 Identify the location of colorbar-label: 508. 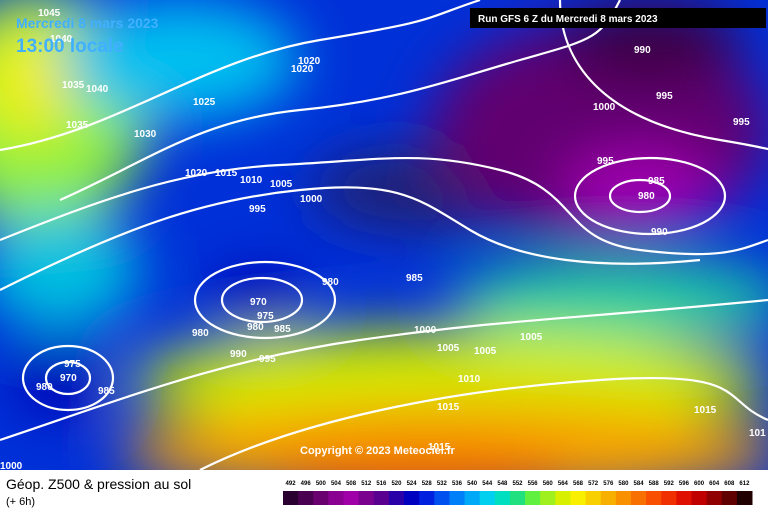
(351, 484).